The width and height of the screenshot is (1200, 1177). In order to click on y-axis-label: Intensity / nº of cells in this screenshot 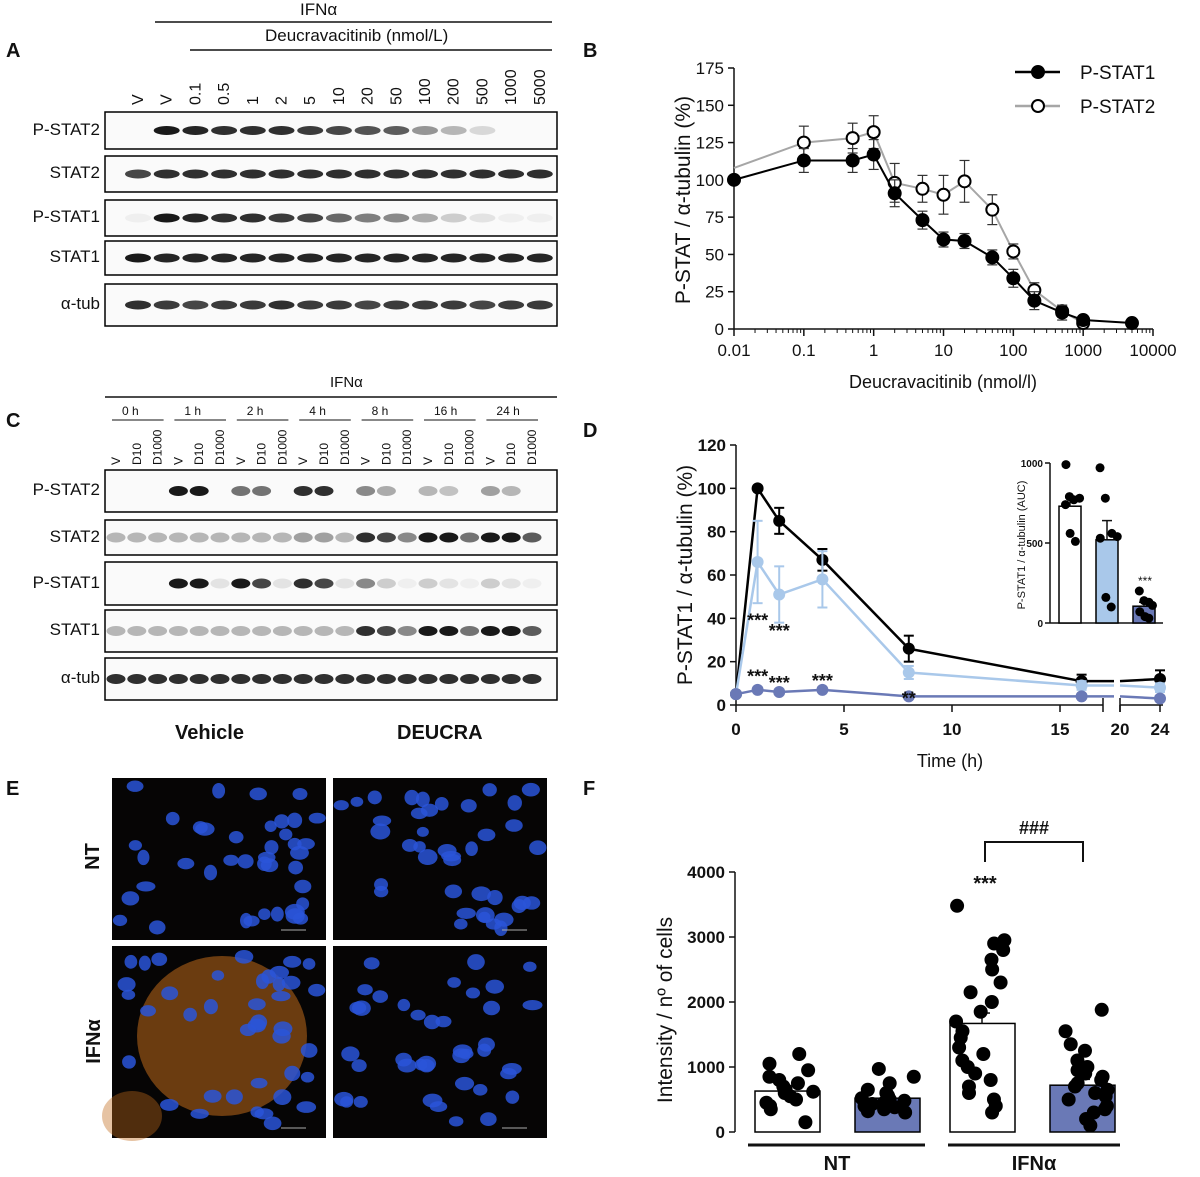, I will do `click(665, 1010)`.